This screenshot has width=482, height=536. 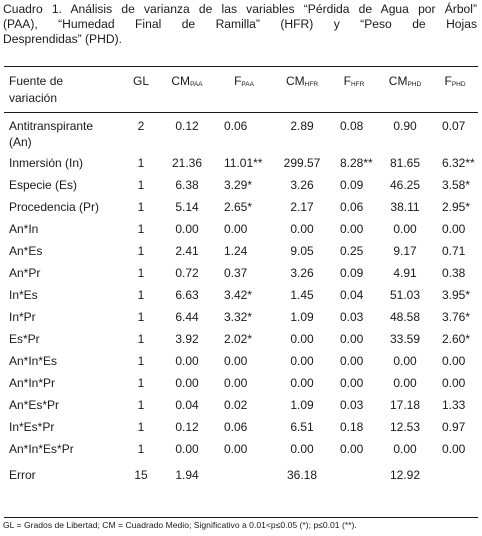 What do you see at coordinates (243, 163) in the screenshot?
I see `row-f-paa: 11.01**` at bounding box center [243, 163].